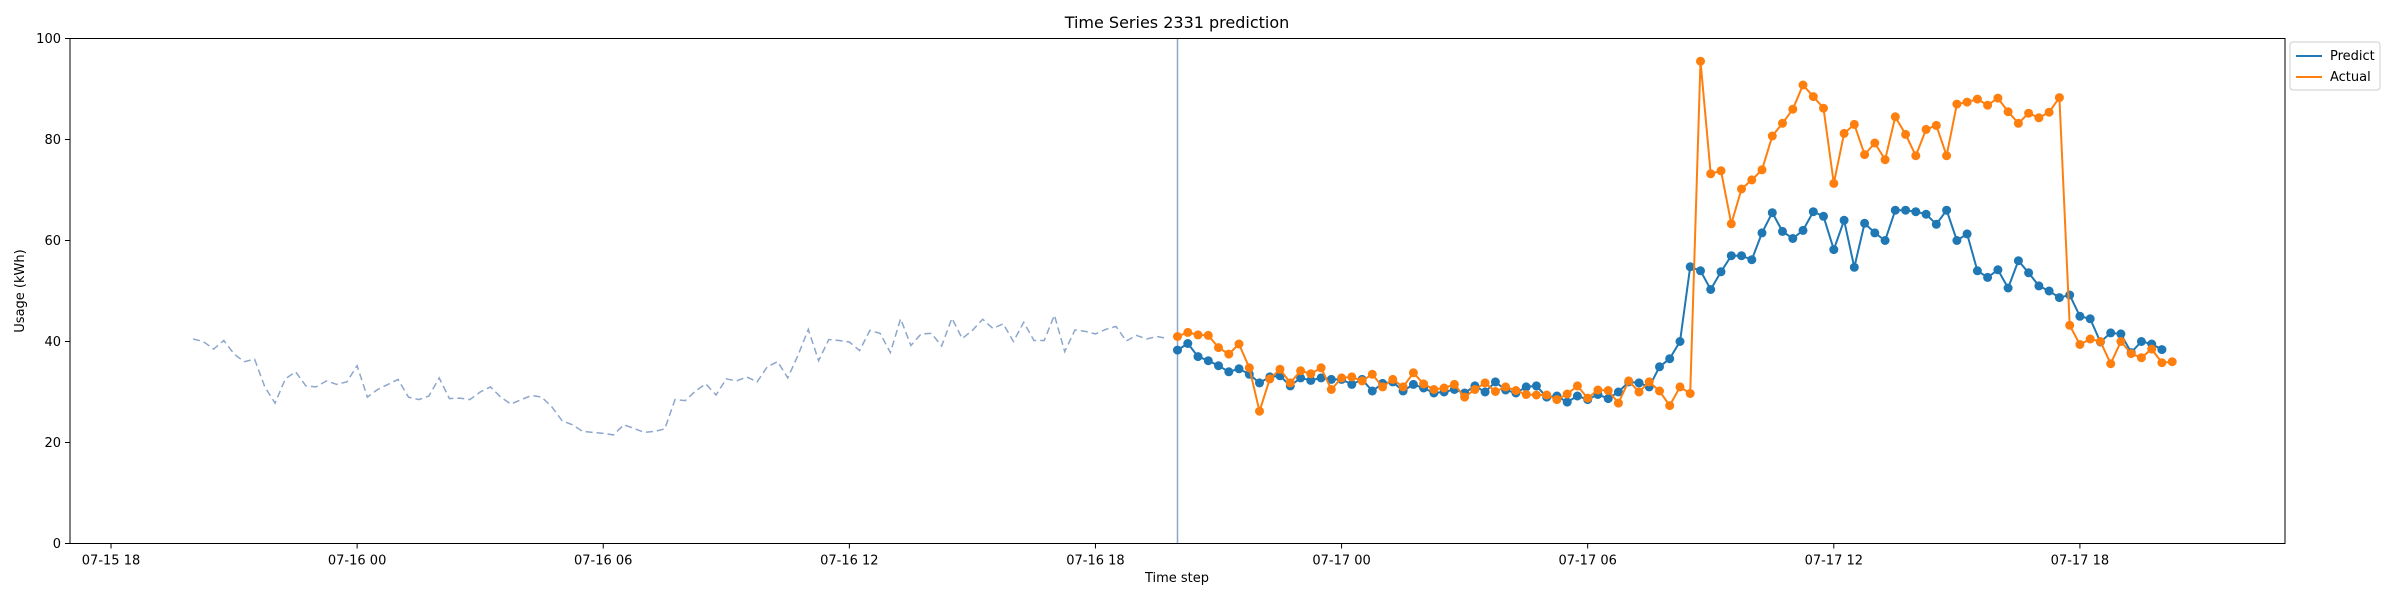  Describe the element at coordinates (57, 544) in the screenshot. I see `y-tick-label: 0` at that location.